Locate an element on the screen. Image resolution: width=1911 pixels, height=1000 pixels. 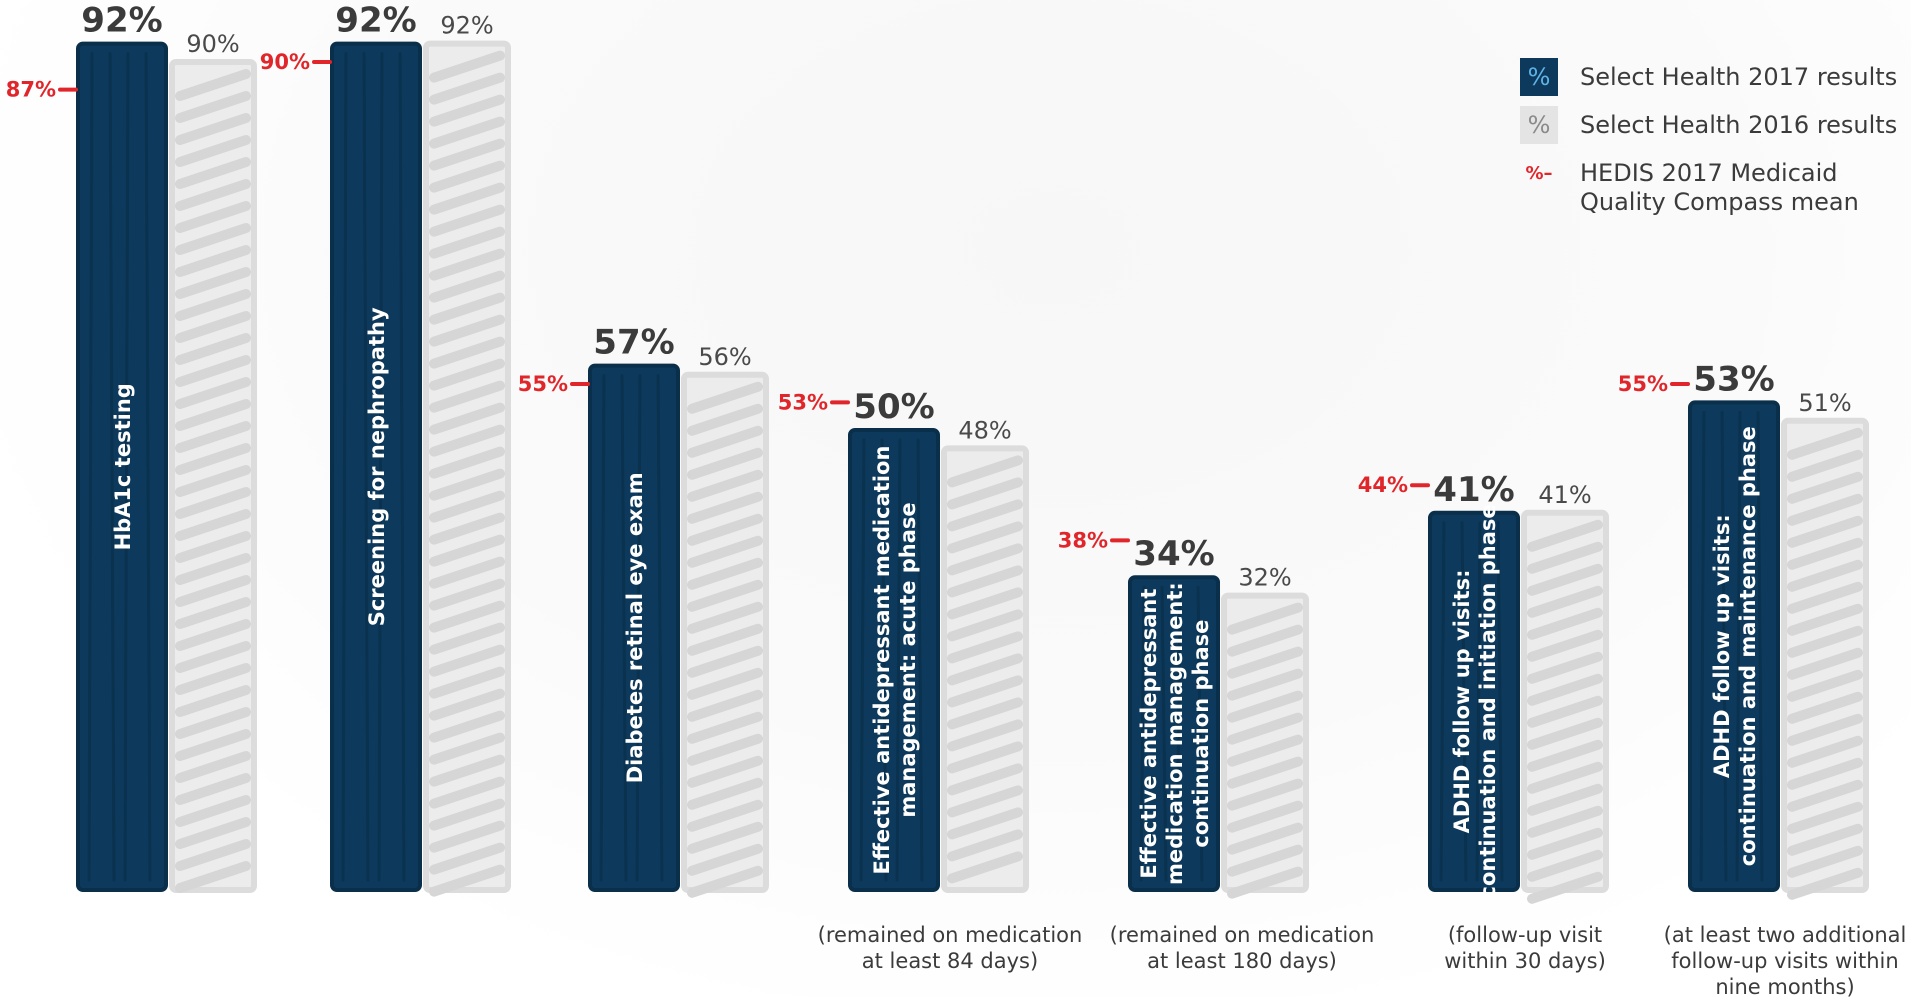
label-hedis: 53% is located at coordinates (803, 402).